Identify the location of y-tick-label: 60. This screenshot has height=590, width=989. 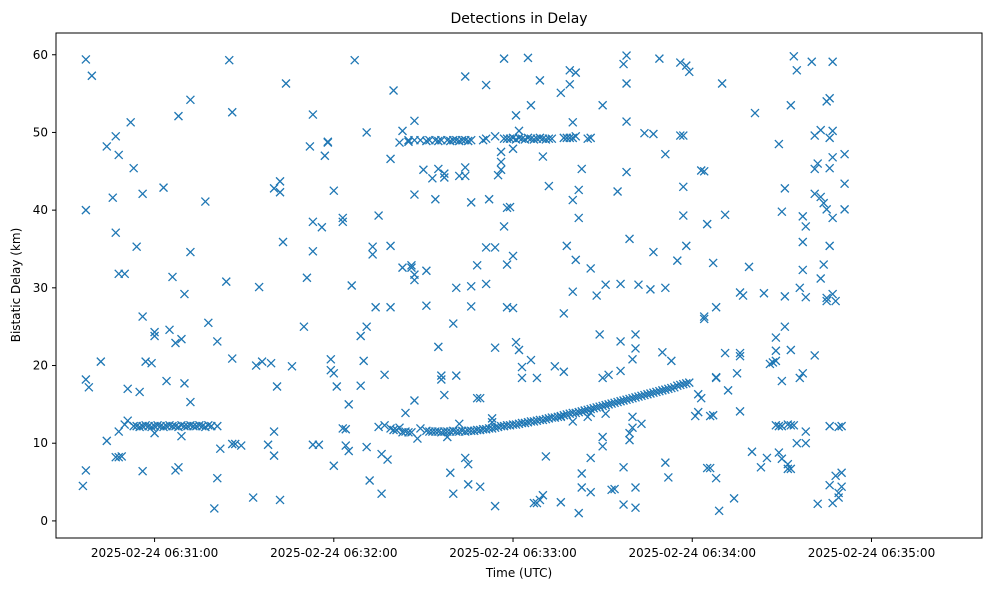
(40, 55).